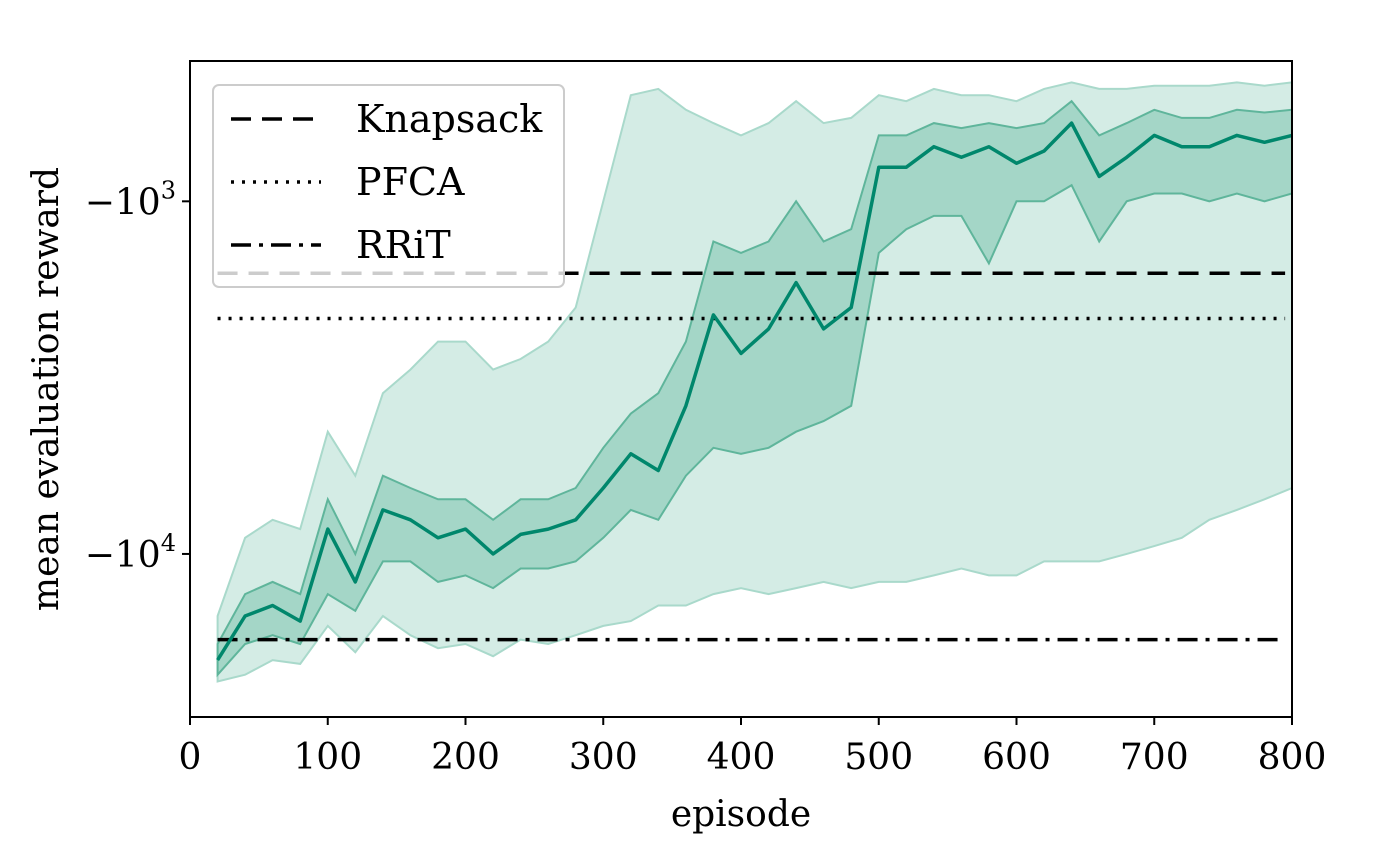 The image size is (1382, 847). What do you see at coordinates (741, 814) in the screenshot?
I see `x-axis-title: episode` at bounding box center [741, 814].